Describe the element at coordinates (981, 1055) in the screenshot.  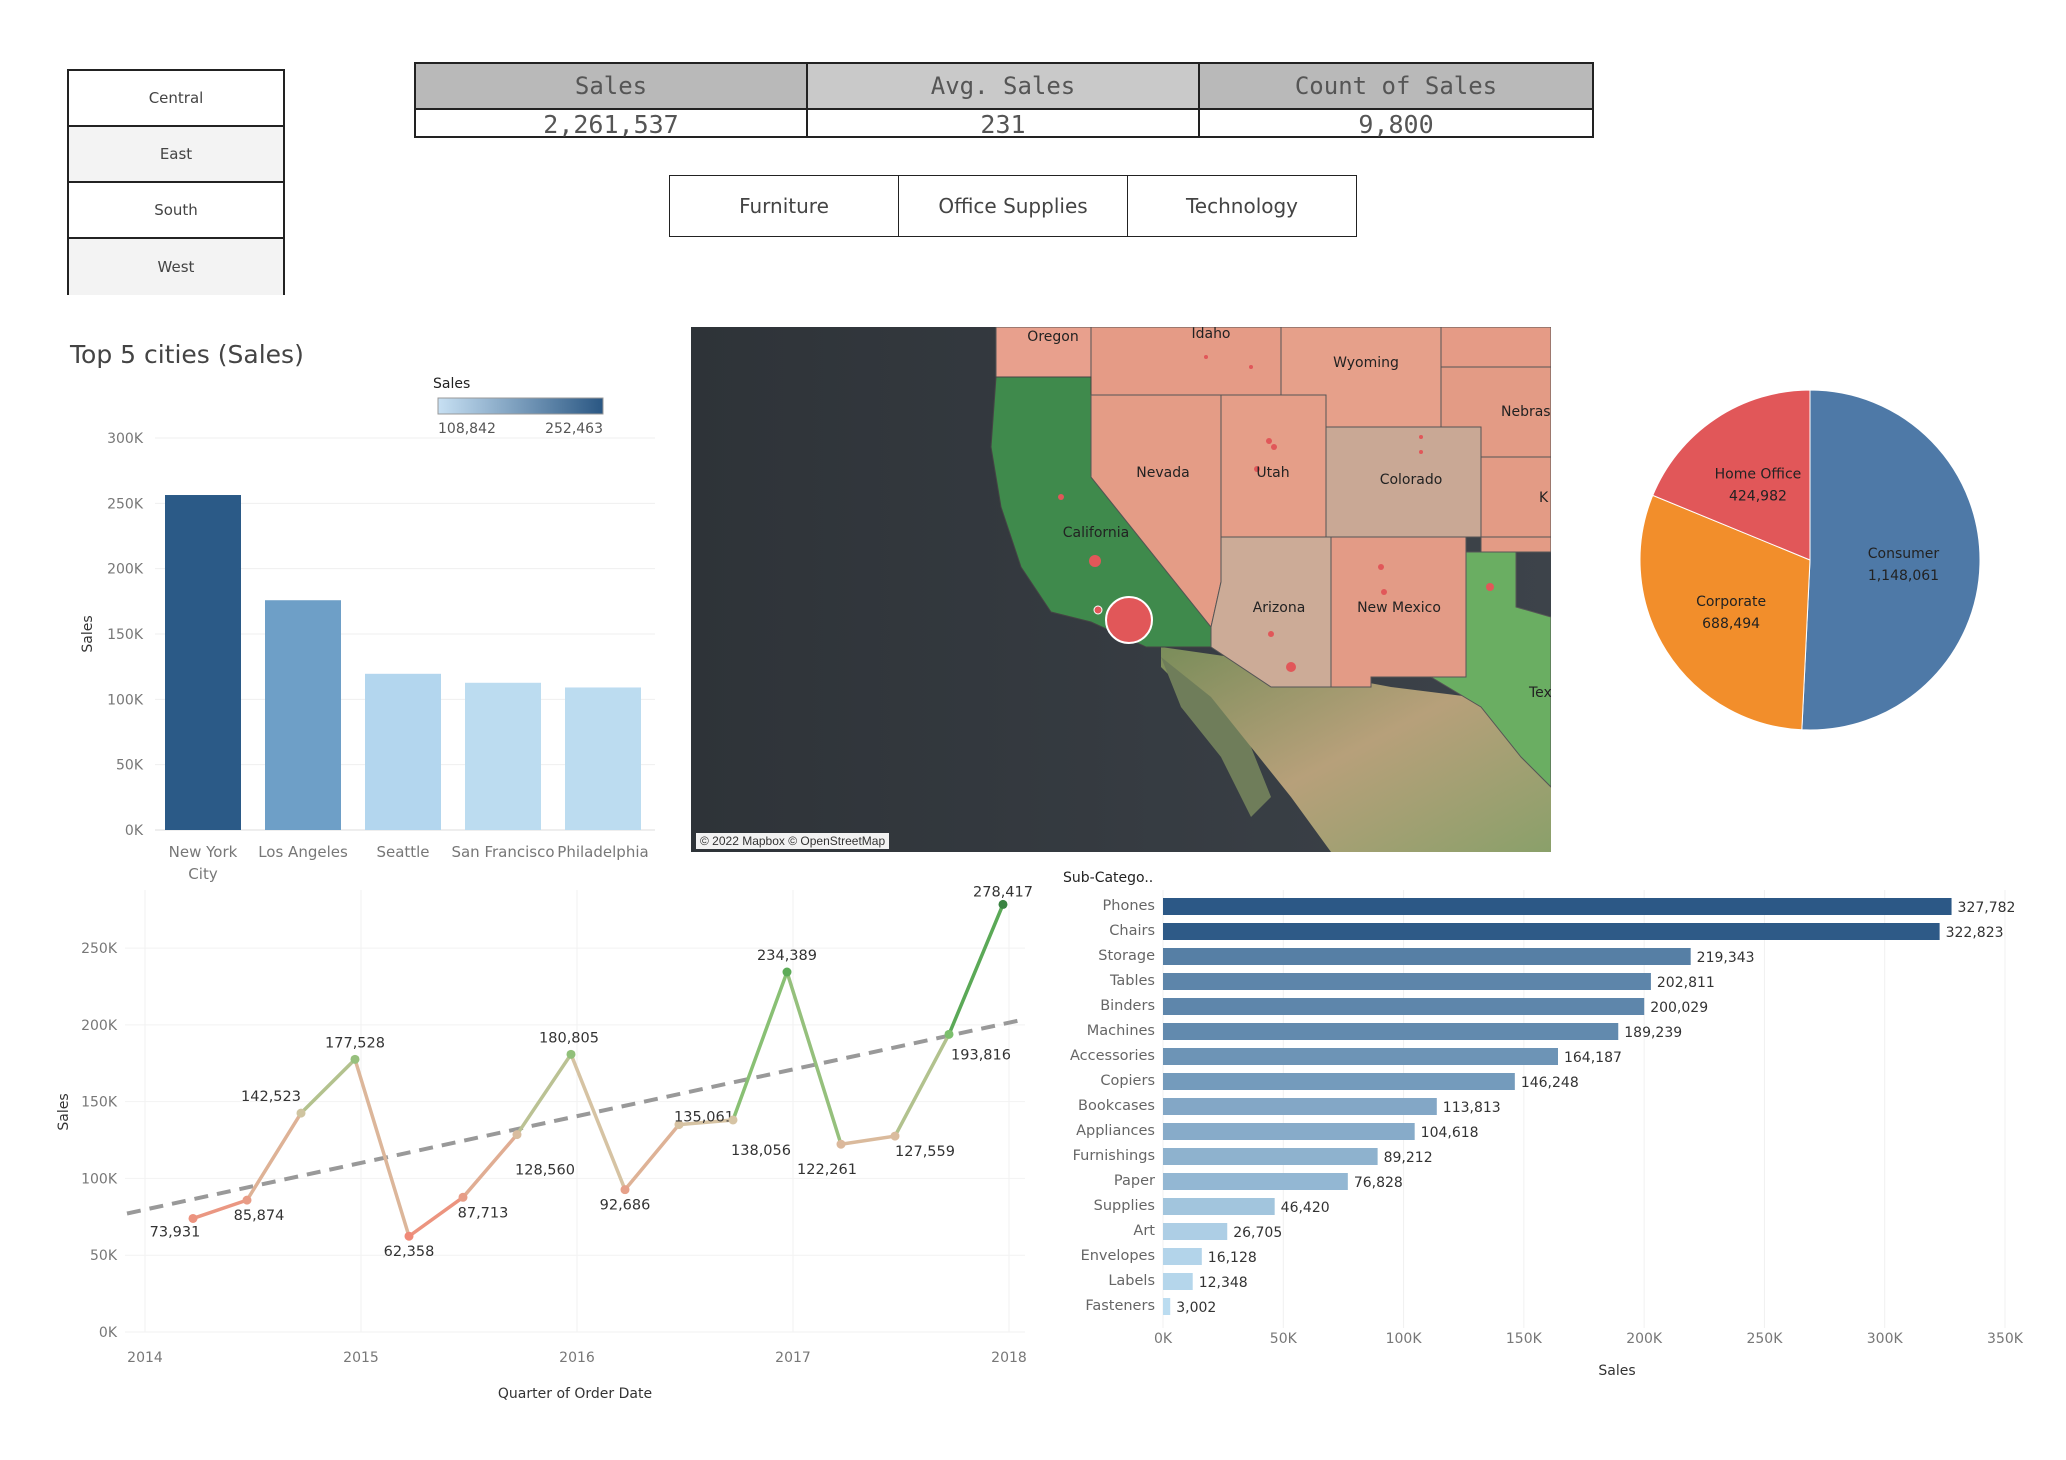
I see `data-label: 193,816` at that location.